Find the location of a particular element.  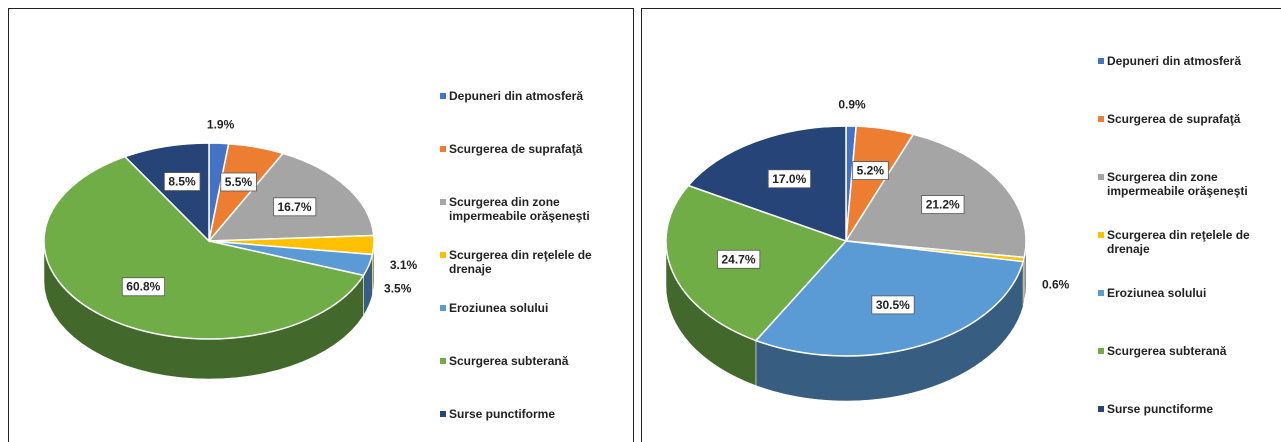

data-label: 30.5% is located at coordinates (893, 305).